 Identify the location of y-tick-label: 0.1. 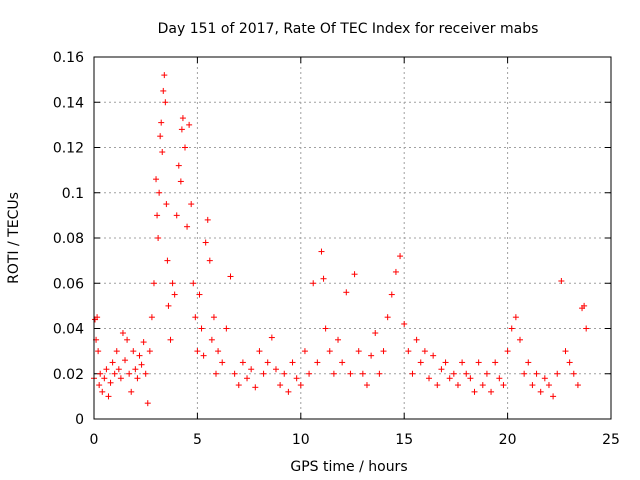
(73, 194).